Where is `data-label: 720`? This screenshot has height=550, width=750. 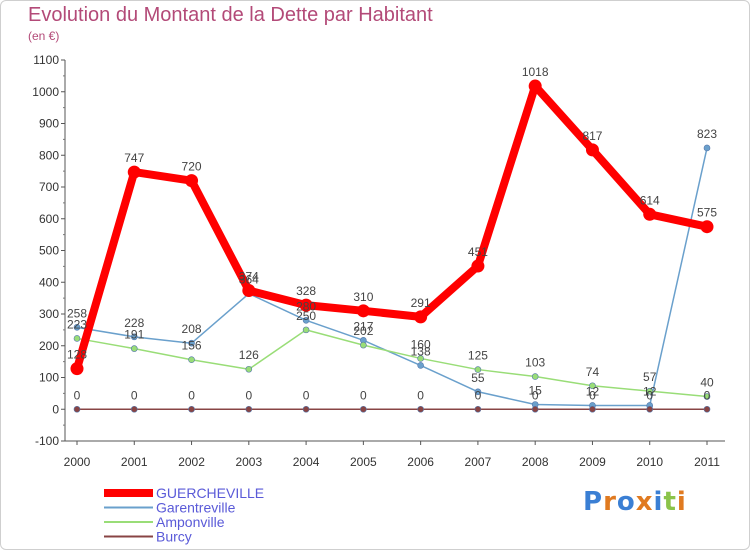 data-label: 720 is located at coordinates (192, 167).